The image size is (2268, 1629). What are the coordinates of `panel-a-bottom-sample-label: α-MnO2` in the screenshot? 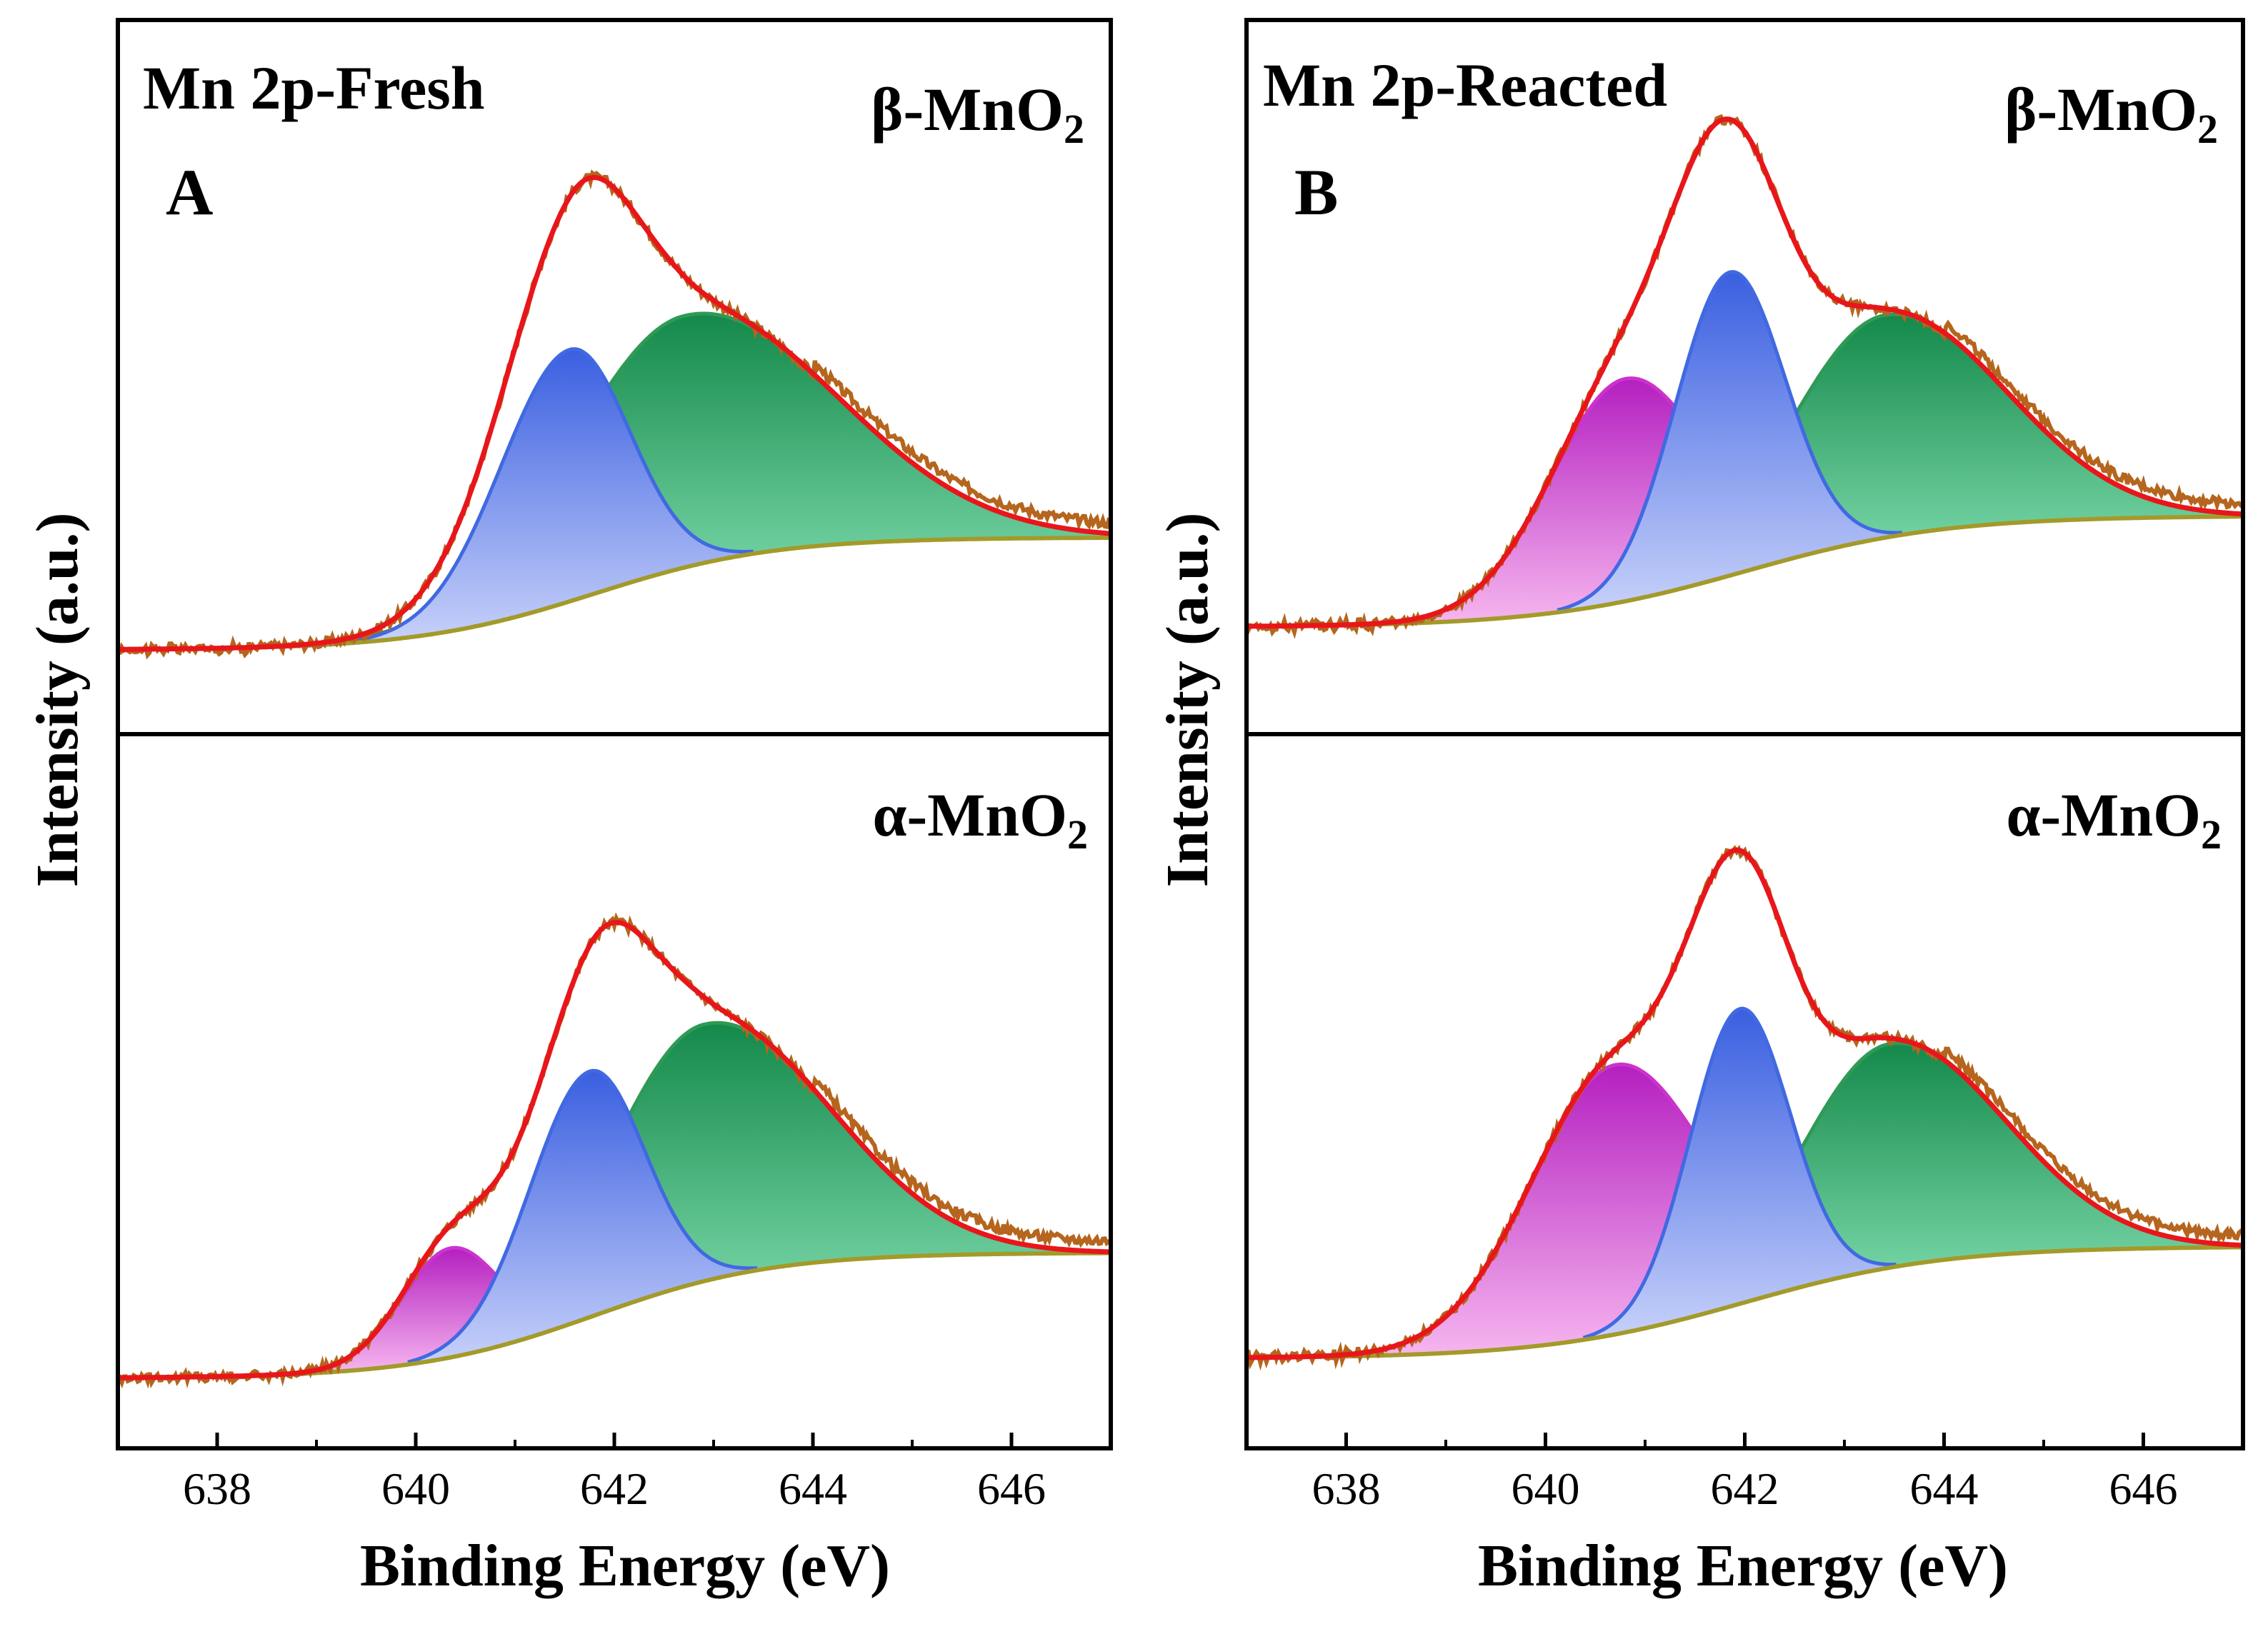 It's located at (980, 819).